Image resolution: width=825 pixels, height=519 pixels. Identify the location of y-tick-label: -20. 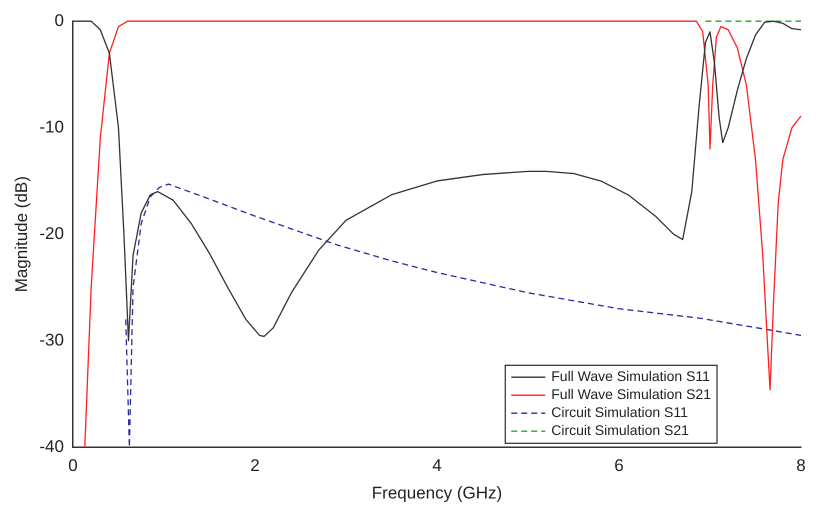
(51, 233).